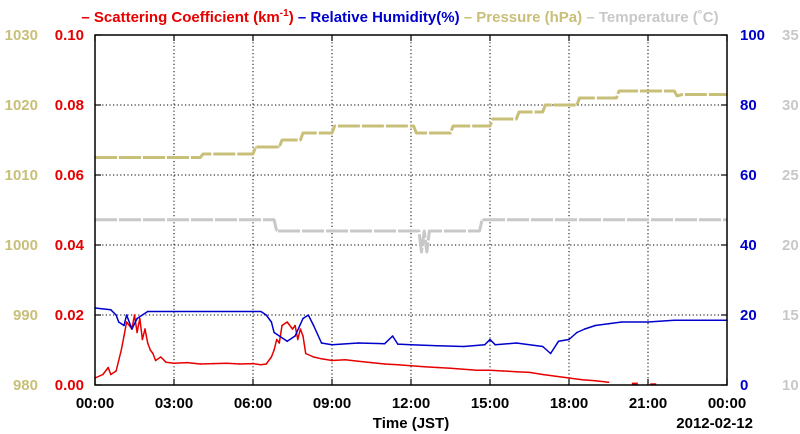  Describe the element at coordinates (659, 17) in the screenshot. I see `legend-item-3-label: Temperature (˚C)` at that location.